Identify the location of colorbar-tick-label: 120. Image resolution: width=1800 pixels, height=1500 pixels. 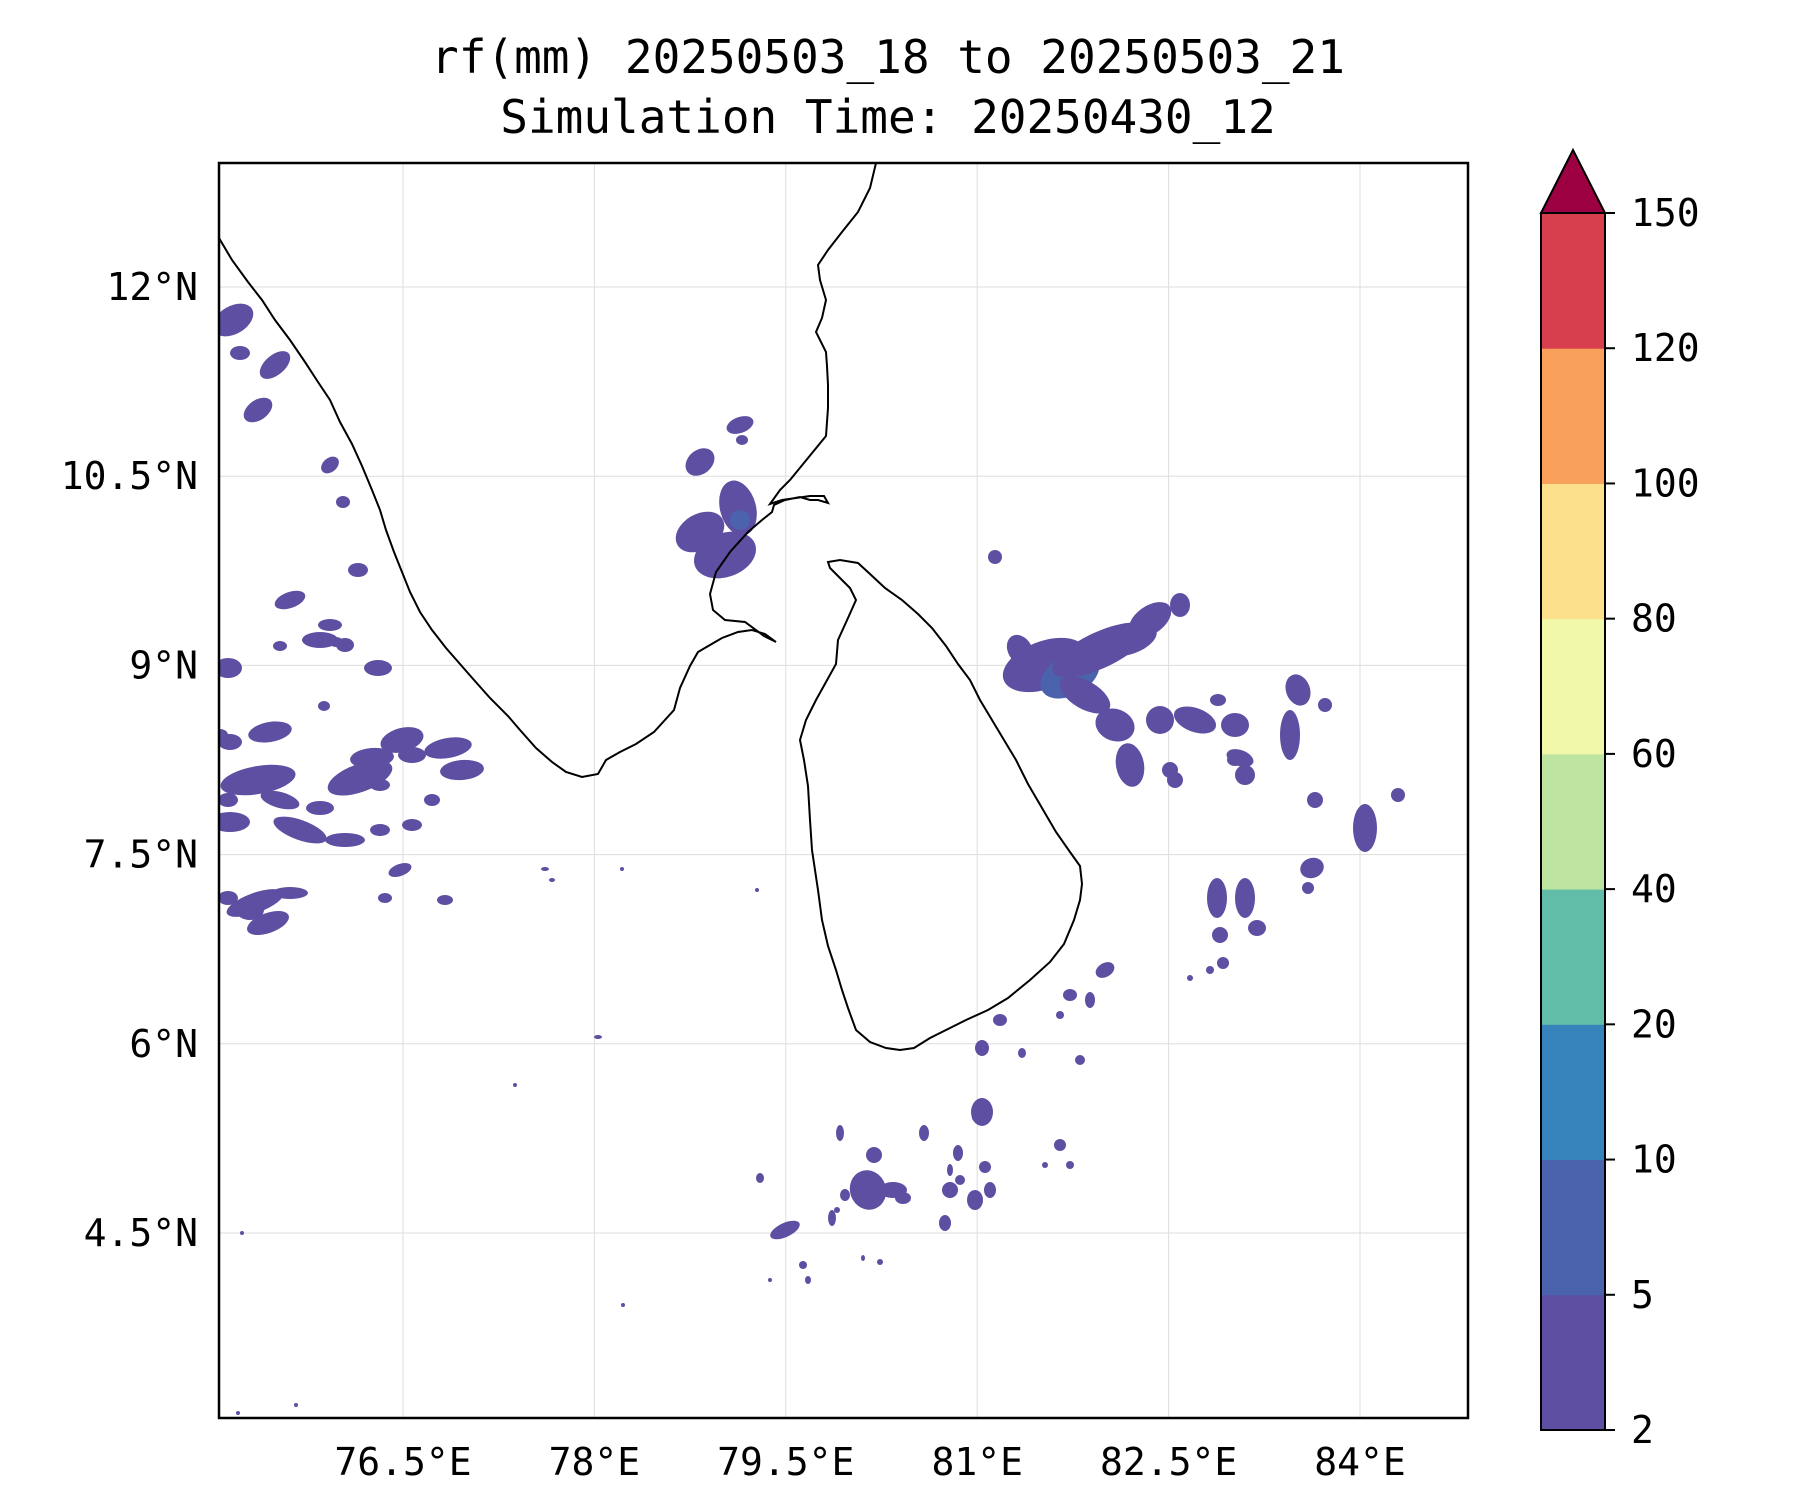
(1665, 348).